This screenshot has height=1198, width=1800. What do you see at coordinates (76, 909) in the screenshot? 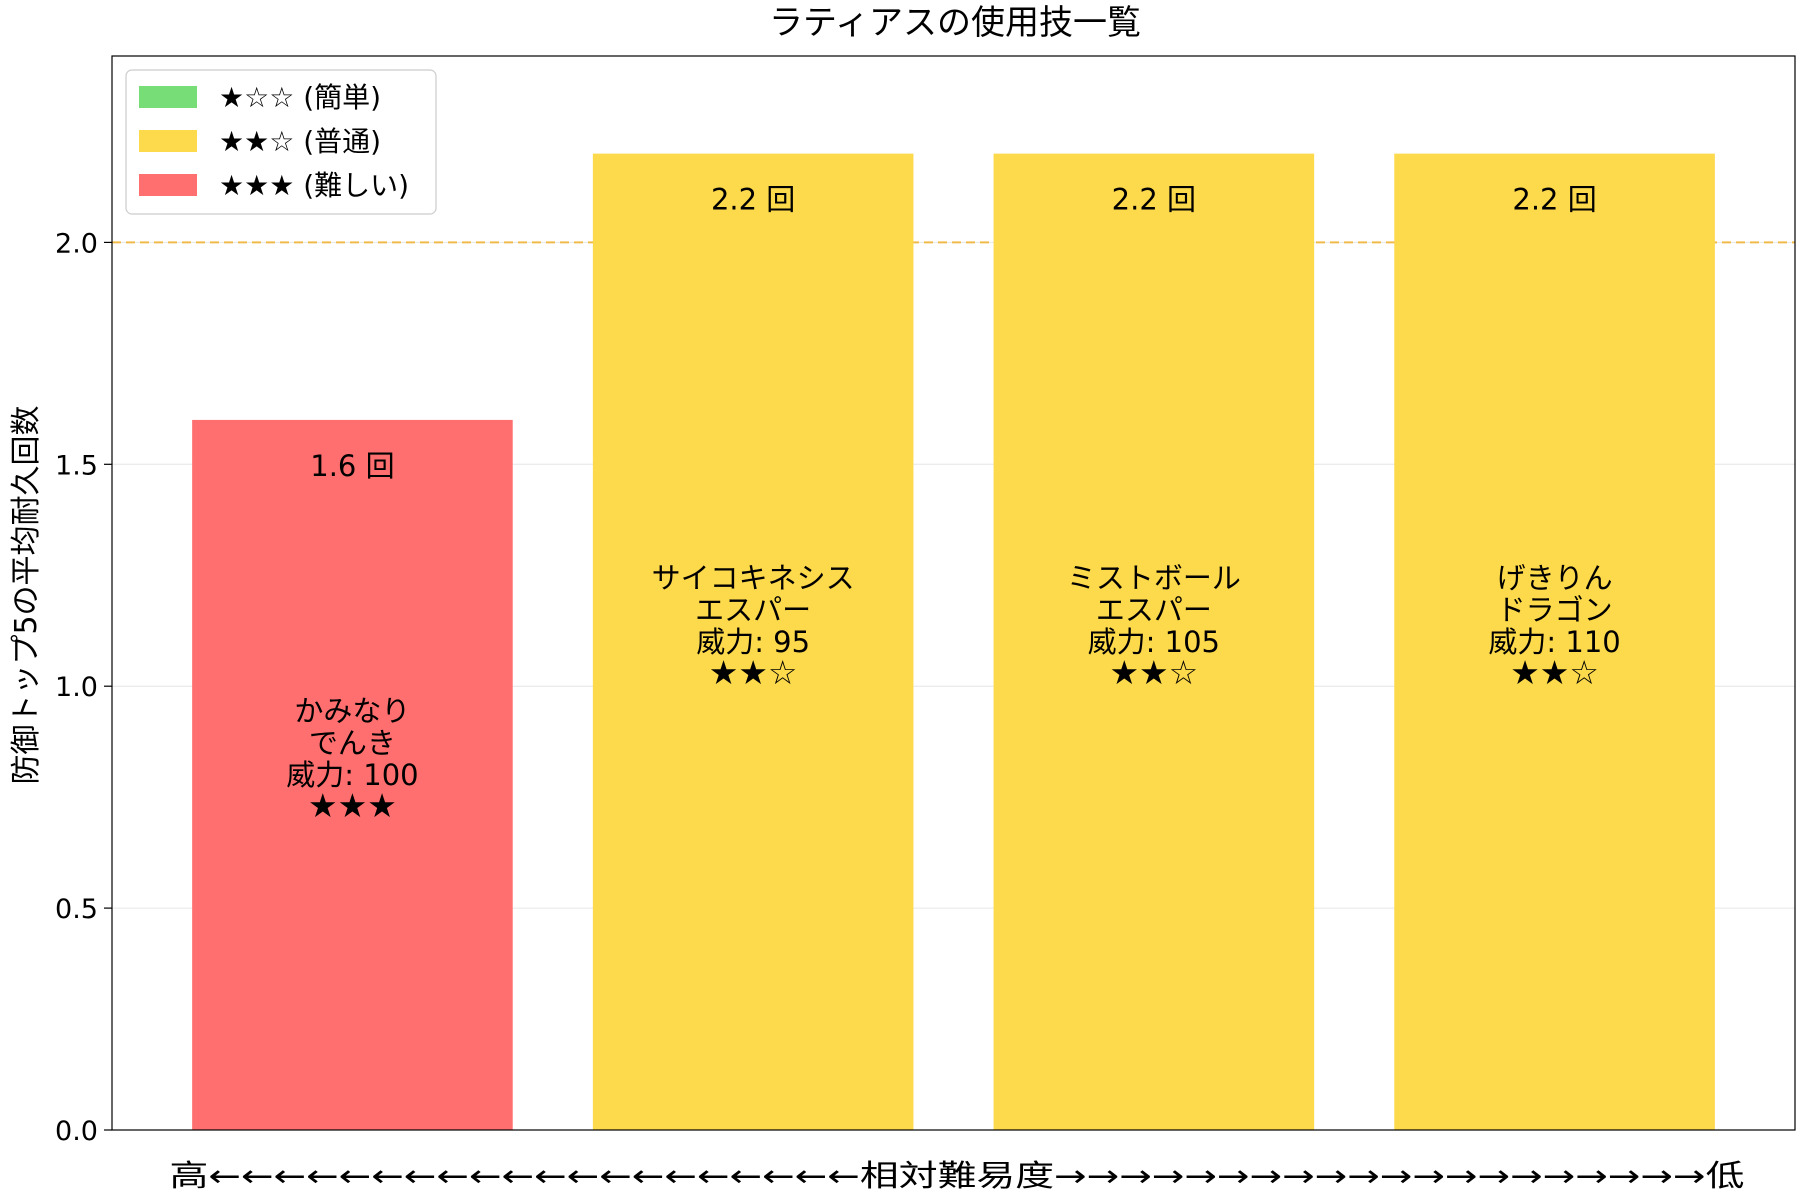
I see `y-tick-label: 0.5` at bounding box center [76, 909].